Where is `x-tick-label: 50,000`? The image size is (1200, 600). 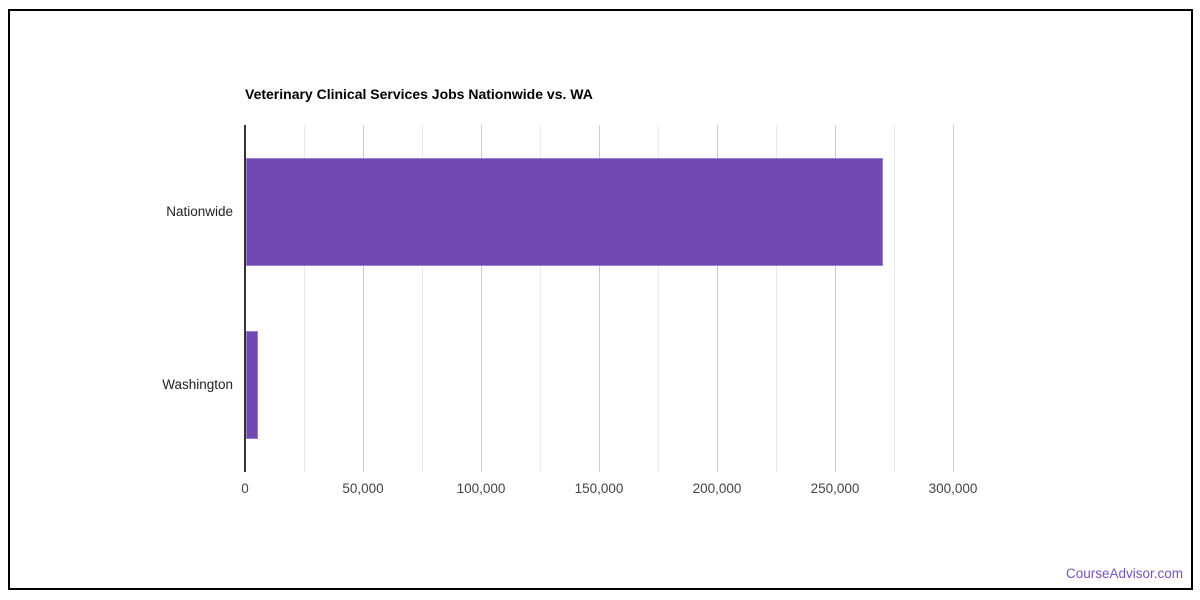 x-tick-label: 50,000 is located at coordinates (363, 488).